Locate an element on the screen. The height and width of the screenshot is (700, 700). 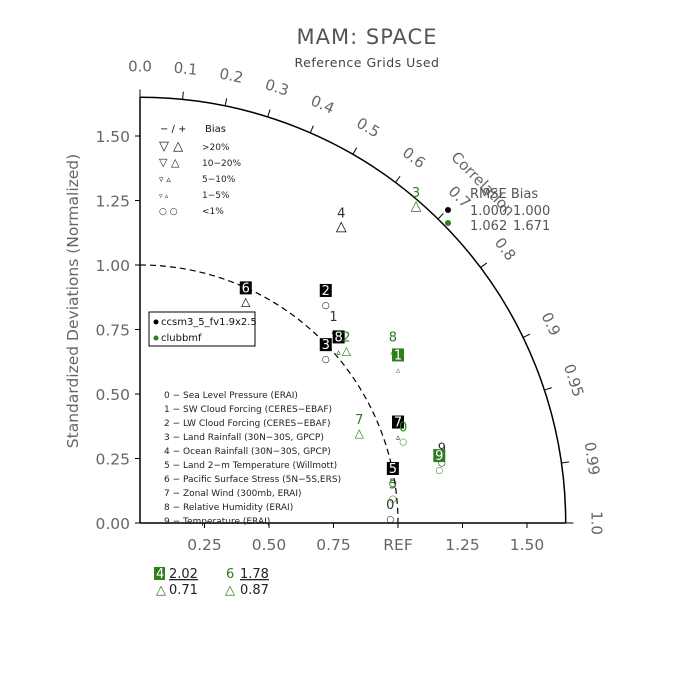
variable-6: 6 − Pacific Surface Stress (5N−5S,ERS) is located at coordinates (252, 480).